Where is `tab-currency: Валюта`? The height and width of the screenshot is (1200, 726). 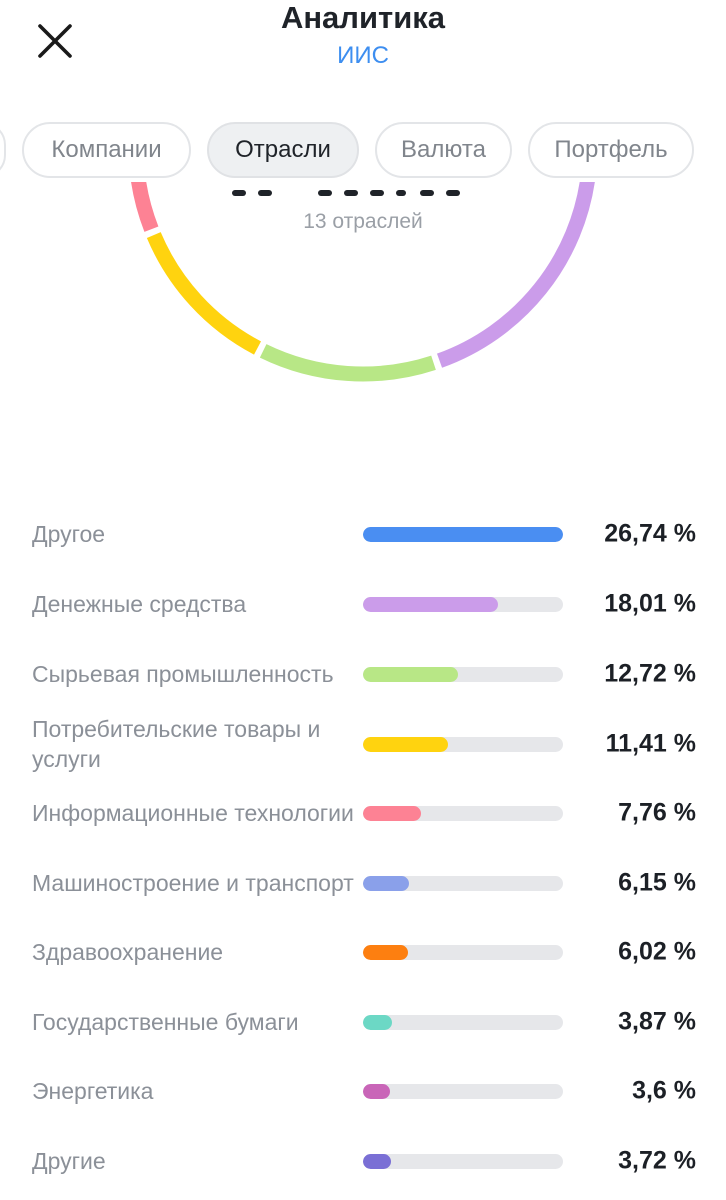
tab-currency: Валюта is located at coordinates (443, 150).